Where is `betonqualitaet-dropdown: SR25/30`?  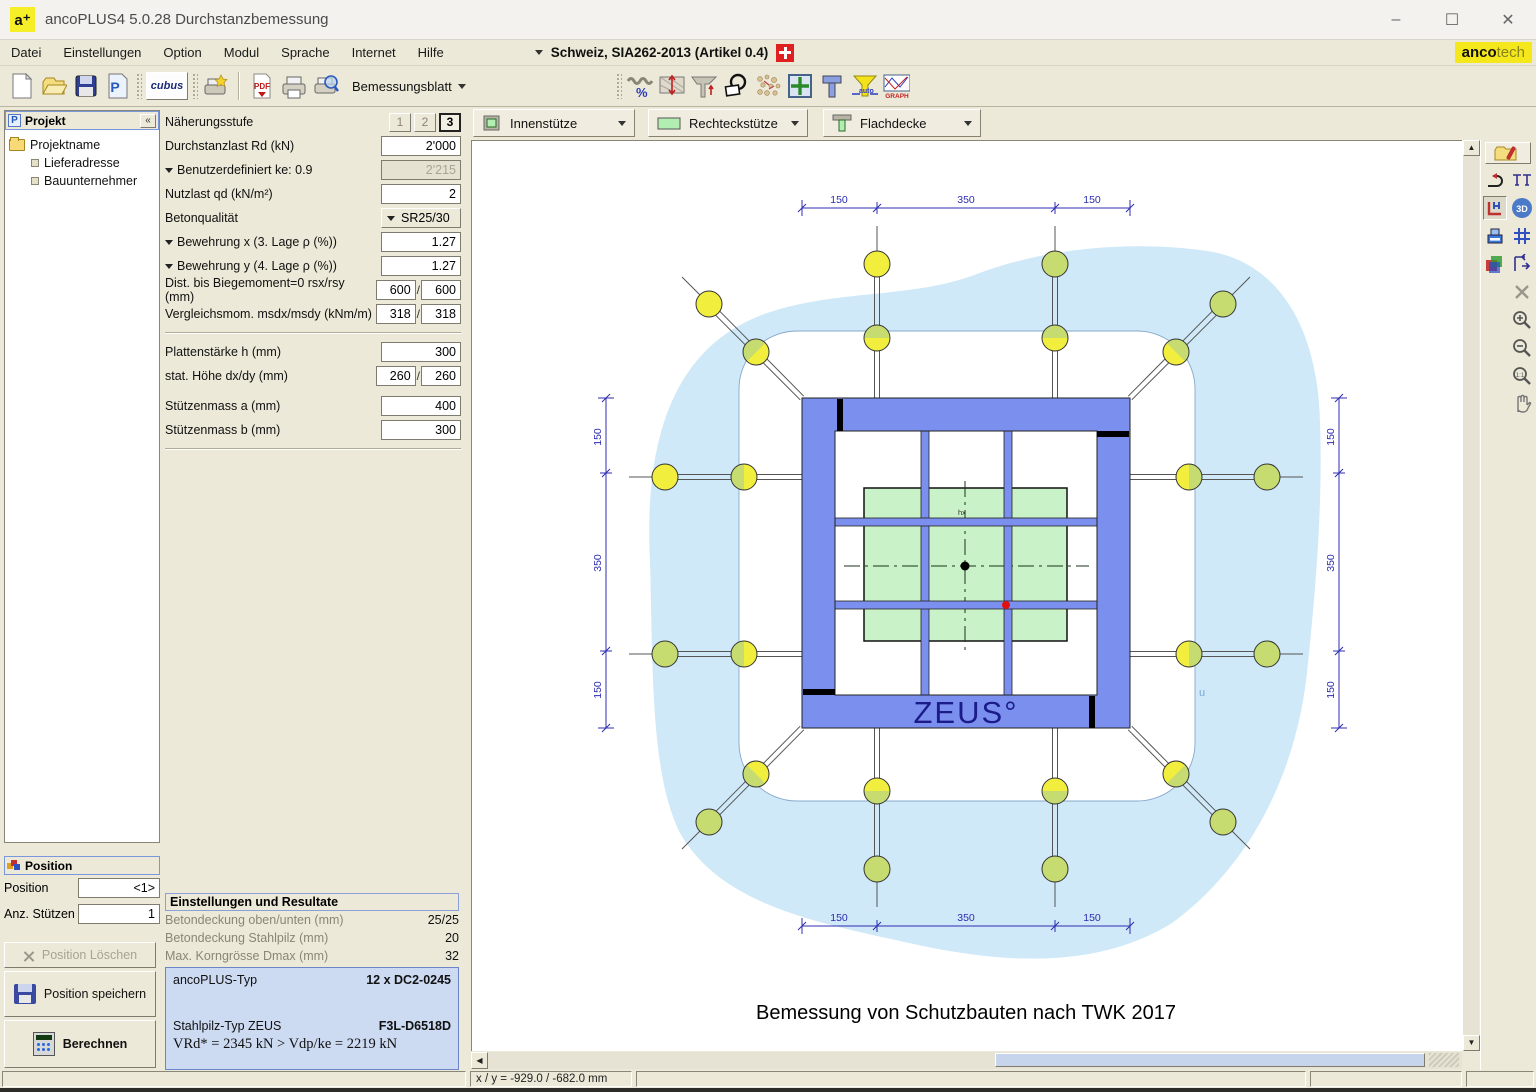 betonqualitaet-dropdown: SR25/30 is located at coordinates (421, 218).